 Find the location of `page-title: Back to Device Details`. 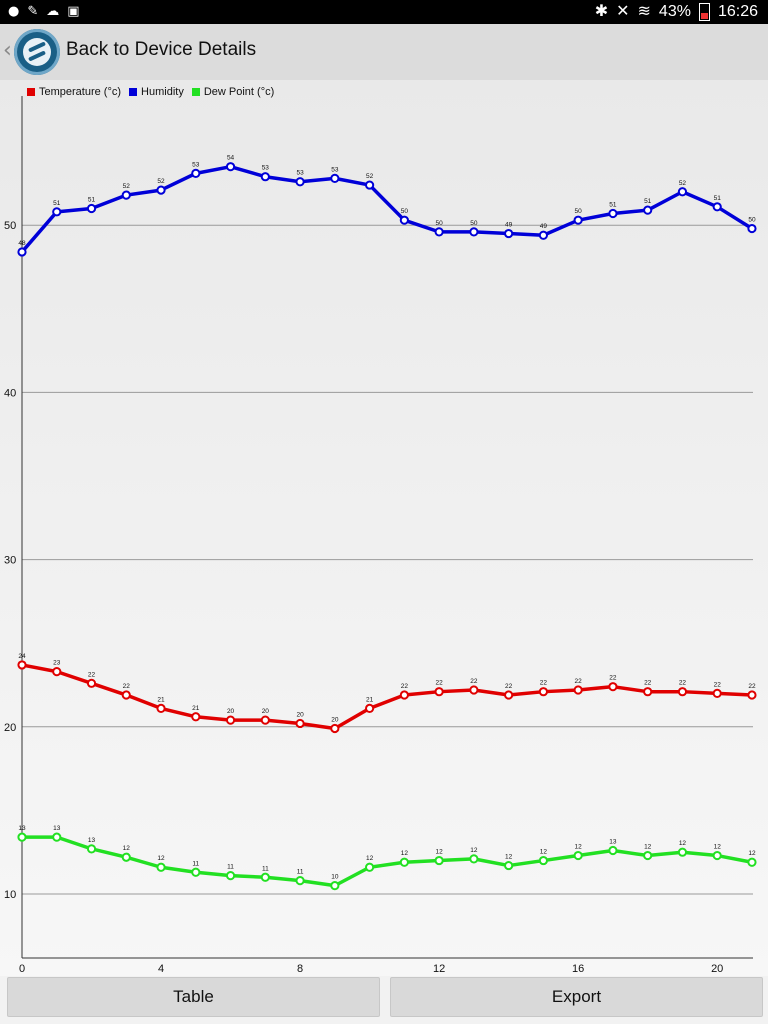

page-title: Back to Device Details is located at coordinates (161, 49).